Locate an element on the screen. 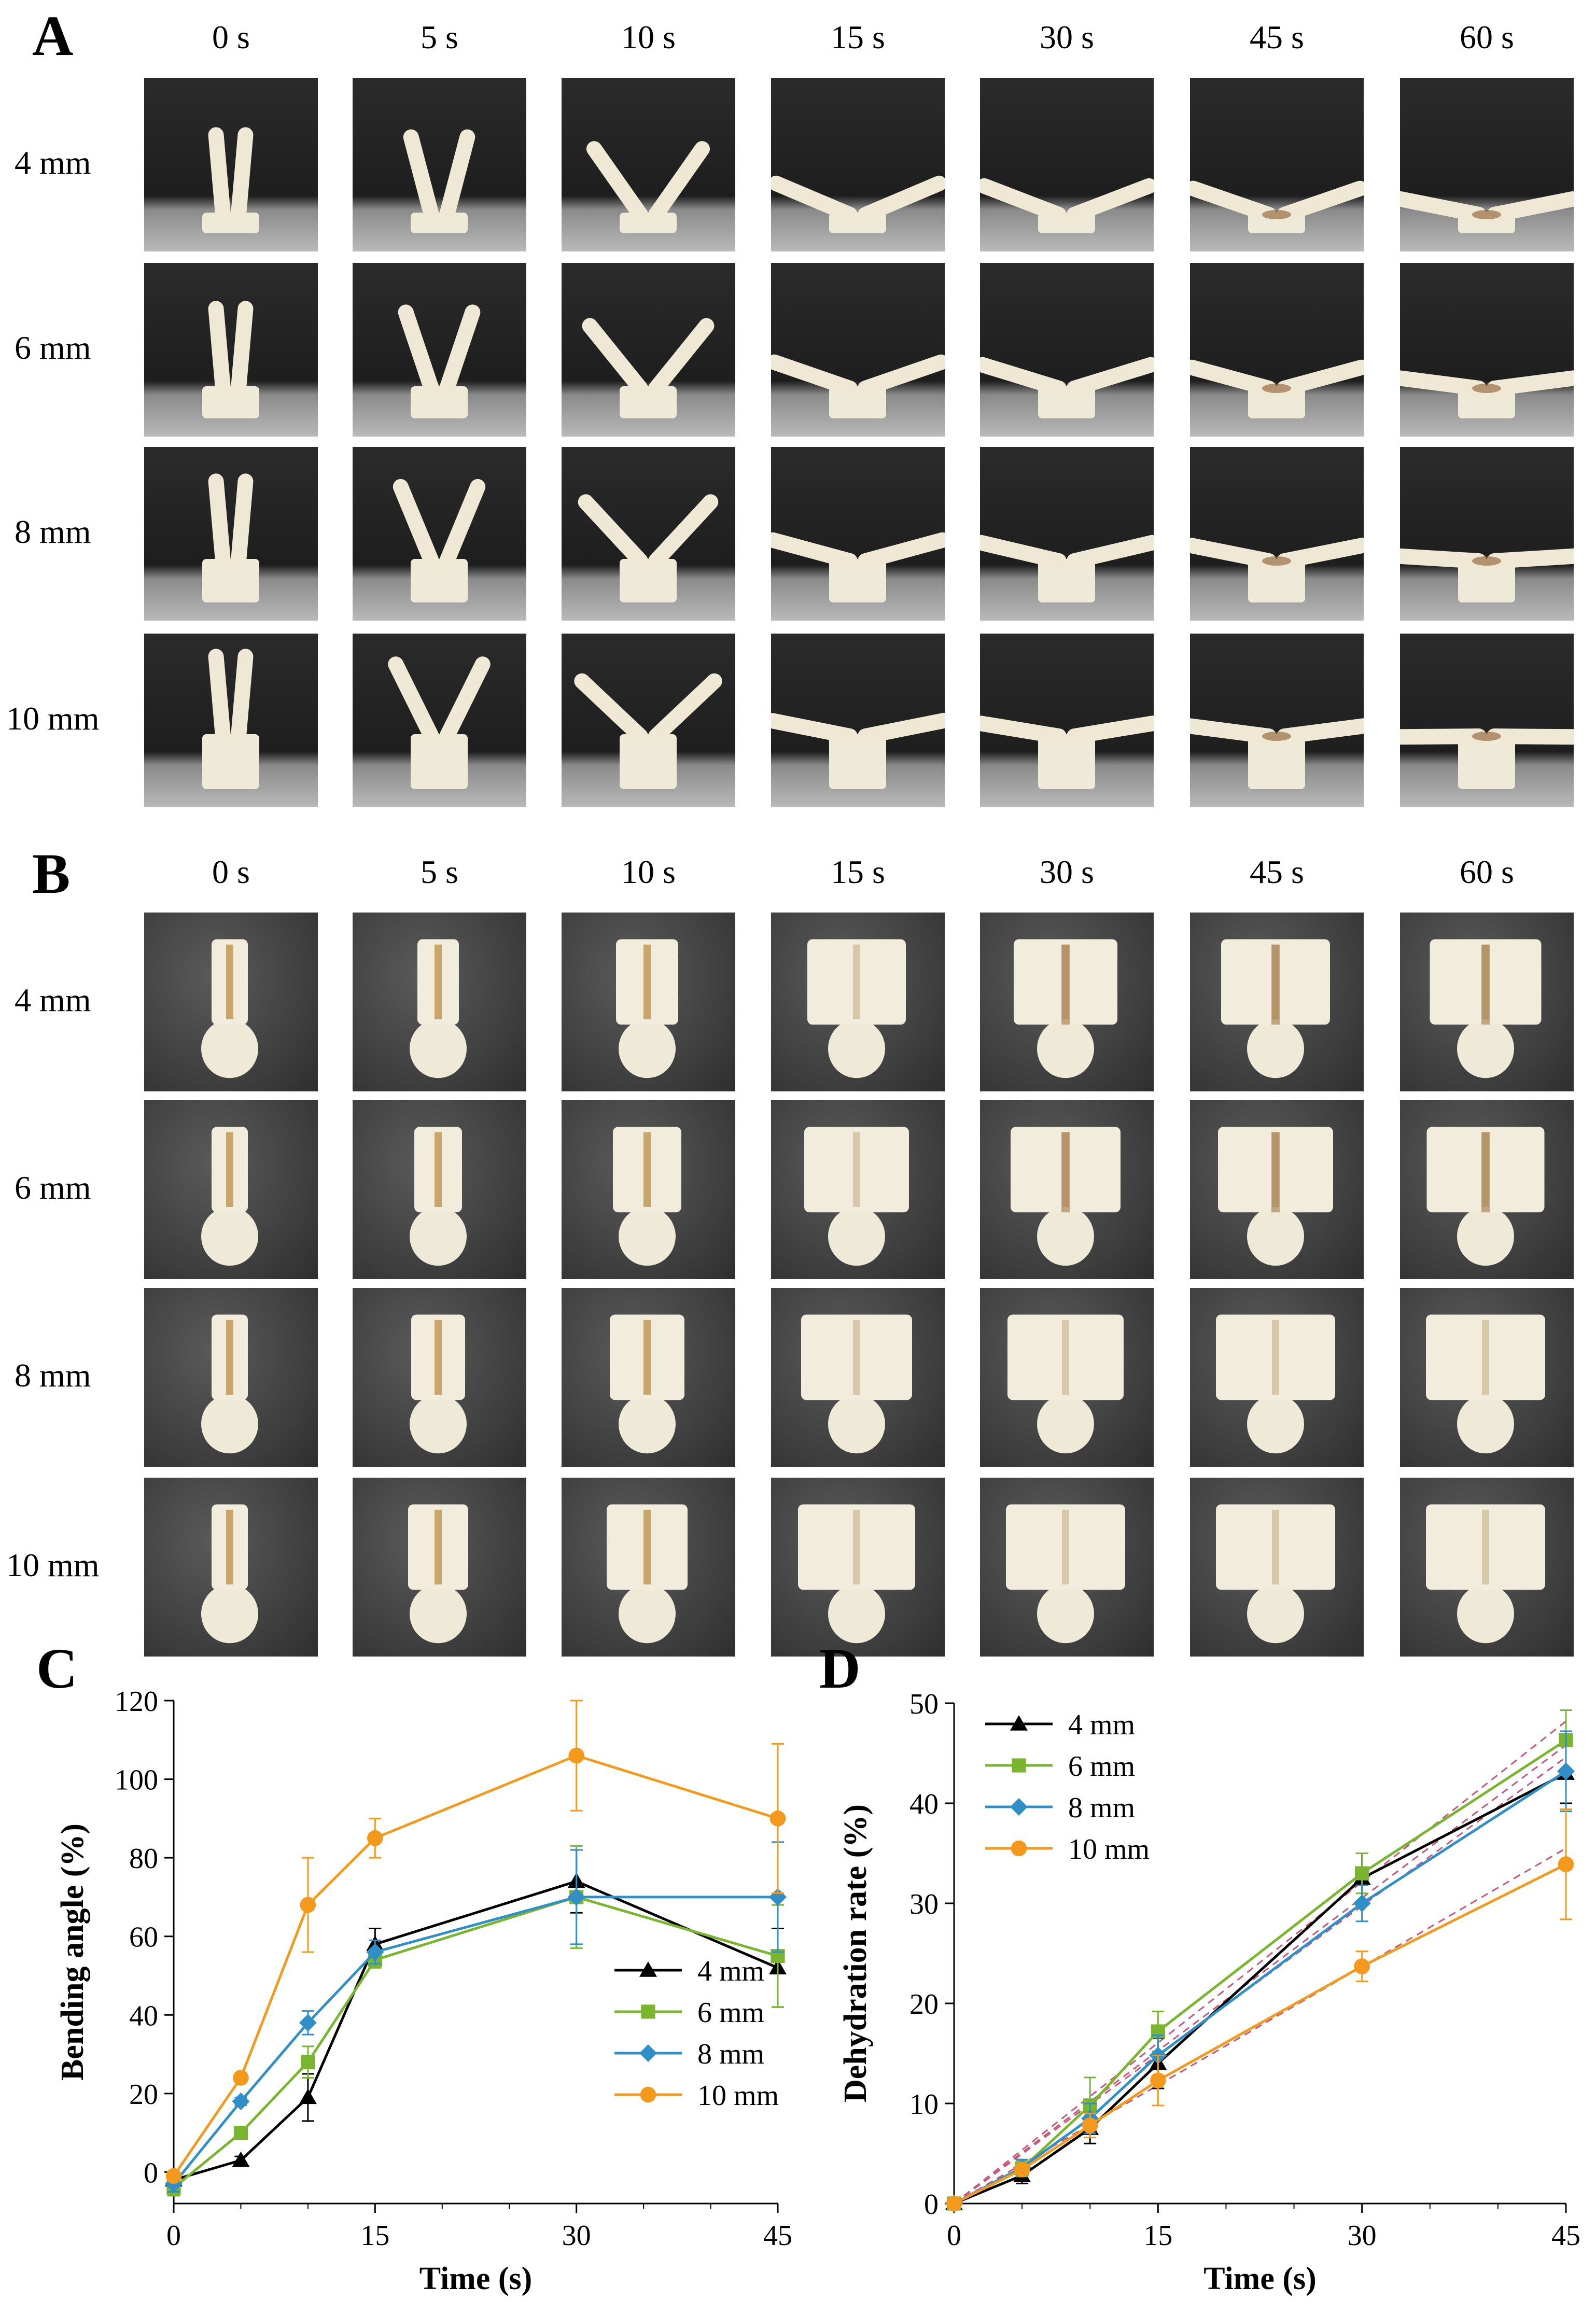 Image resolution: width=1596 pixels, height=2315 pixels. y-tick-label: 60 is located at coordinates (143, 1937).